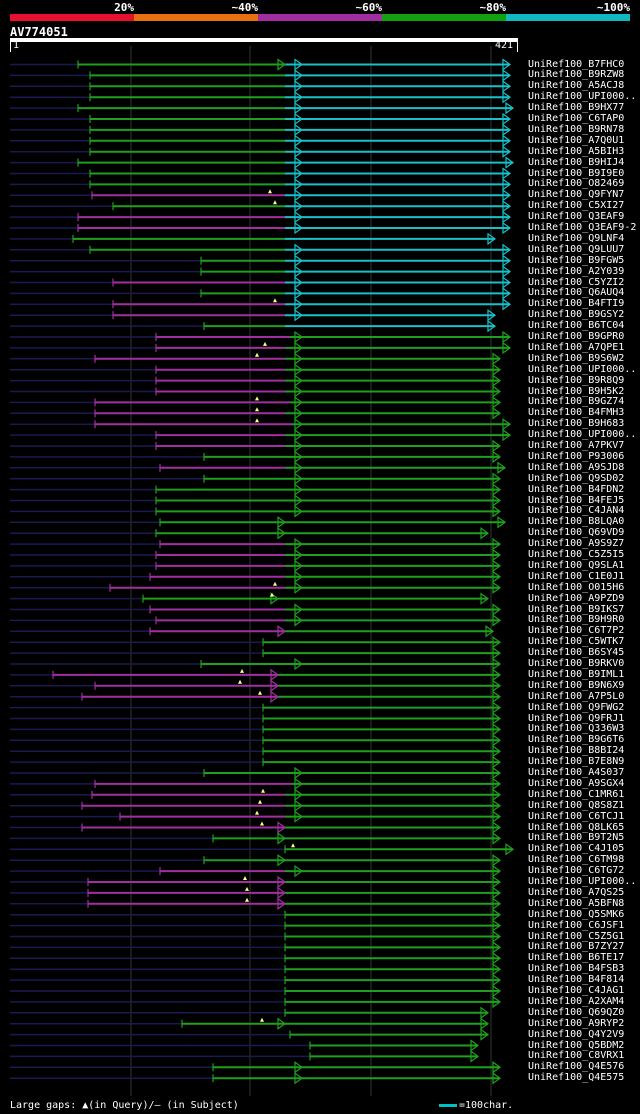  What do you see at coordinates (576, 162) in the screenshot?
I see `hit-label: UniRef100_B9HIJ4` at bounding box center [576, 162].